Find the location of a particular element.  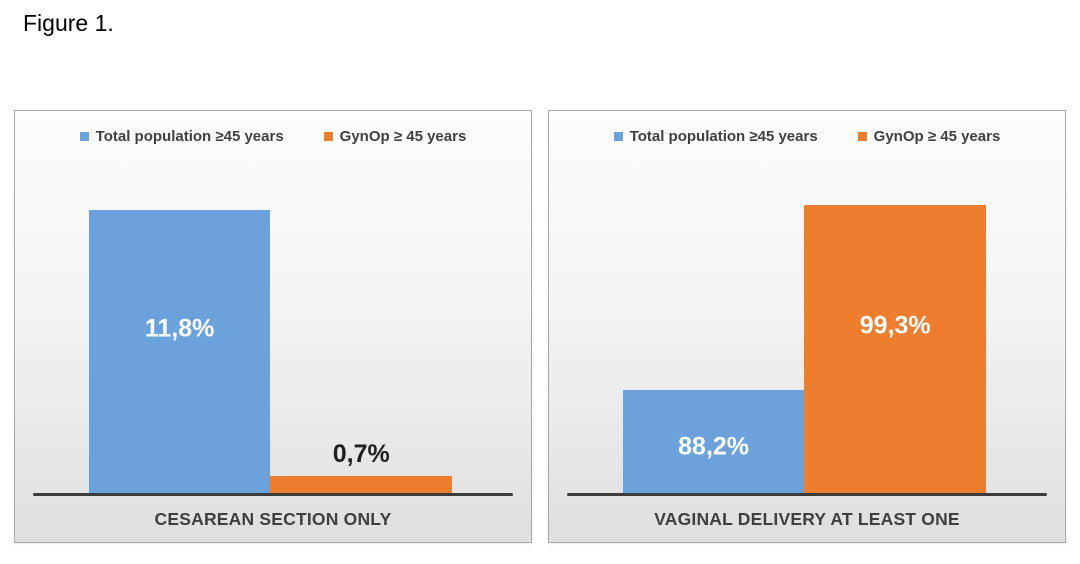

bar-total-population: 88,2% is located at coordinates (713, 441).